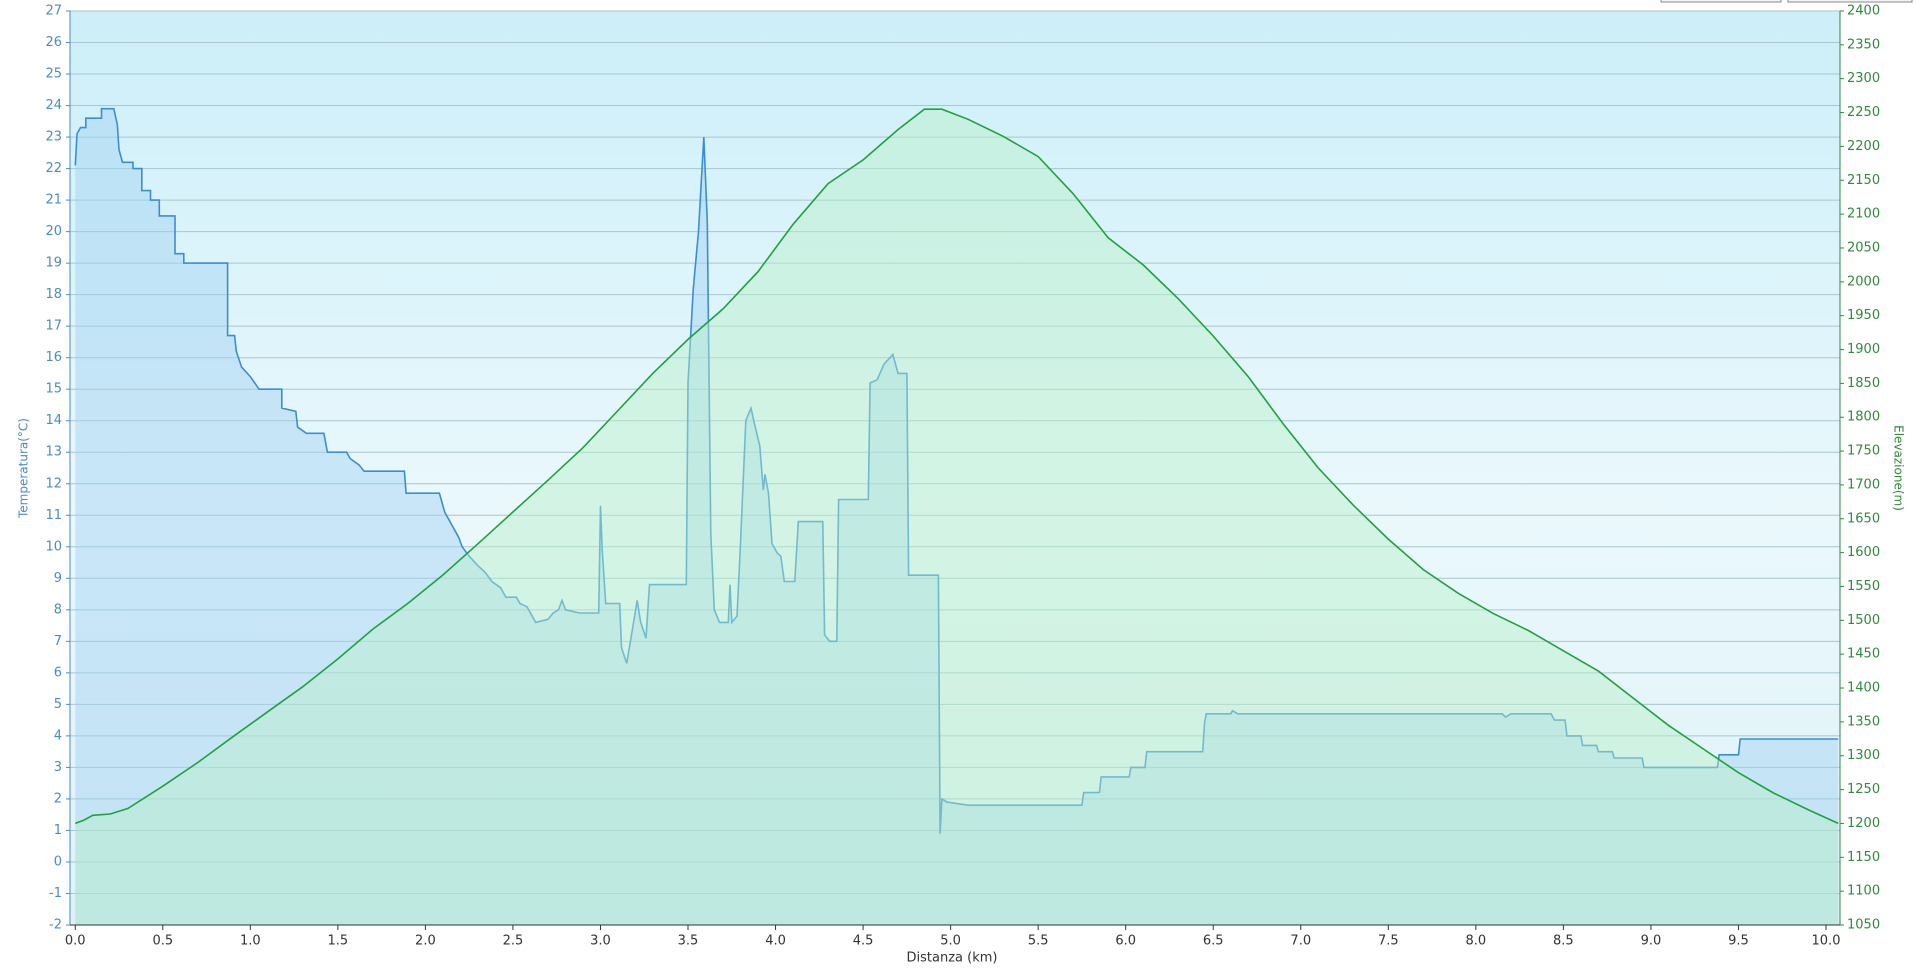 The height and width of the screenshot is (980, 1916). I want to click on y2-tick-label: 1950, so click(1863, 315).